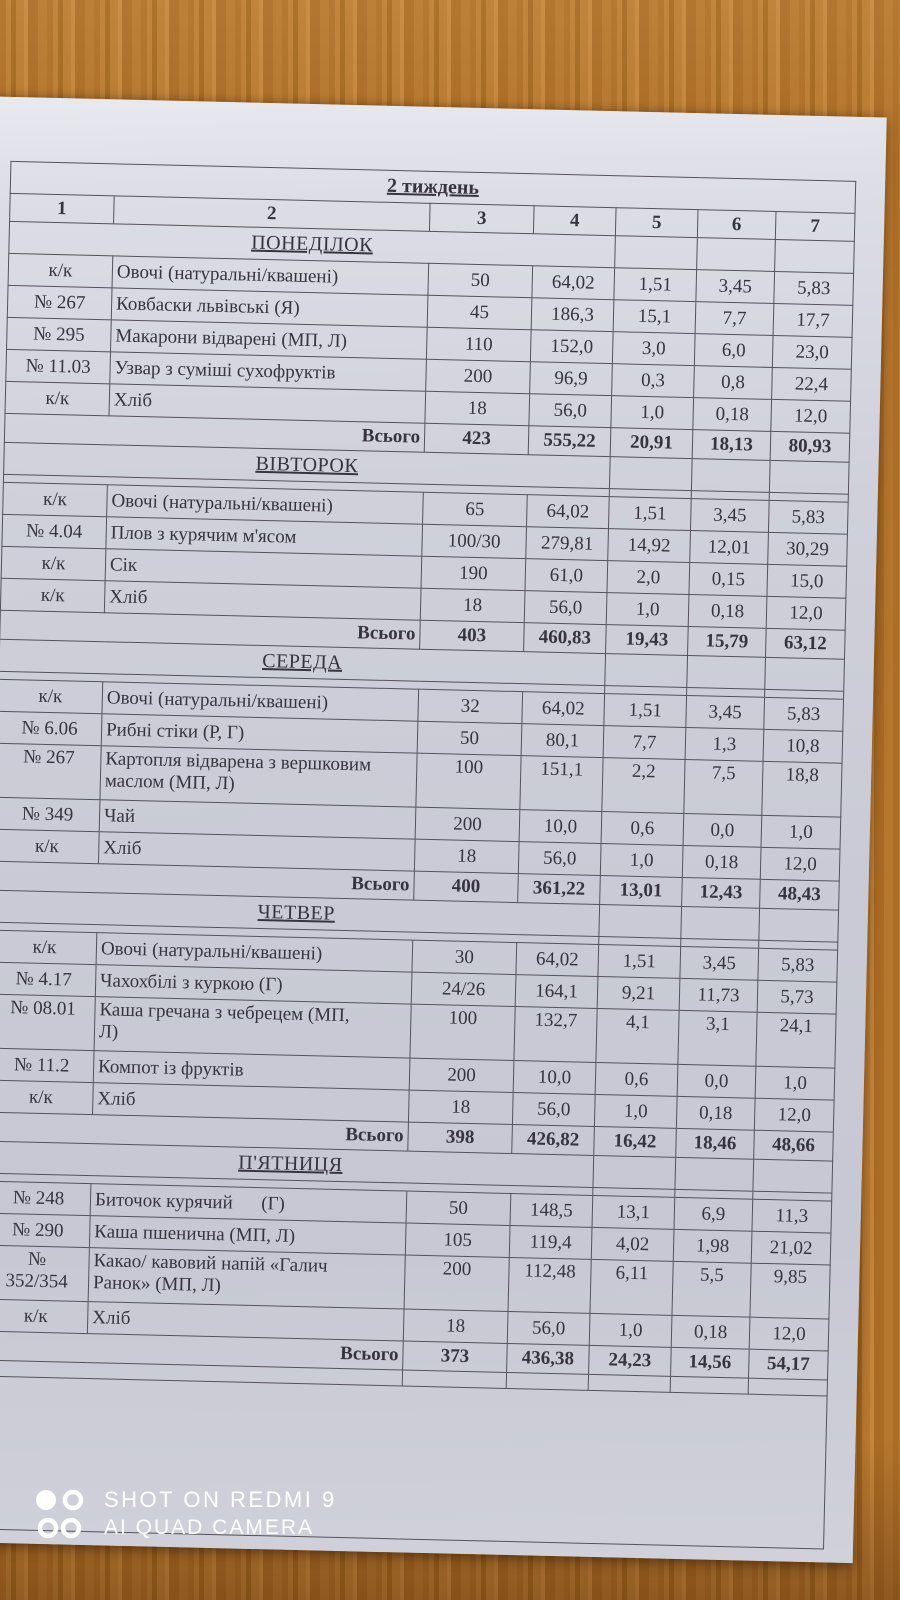  I want to click on dish-value: 2,2, so click(643, 785).